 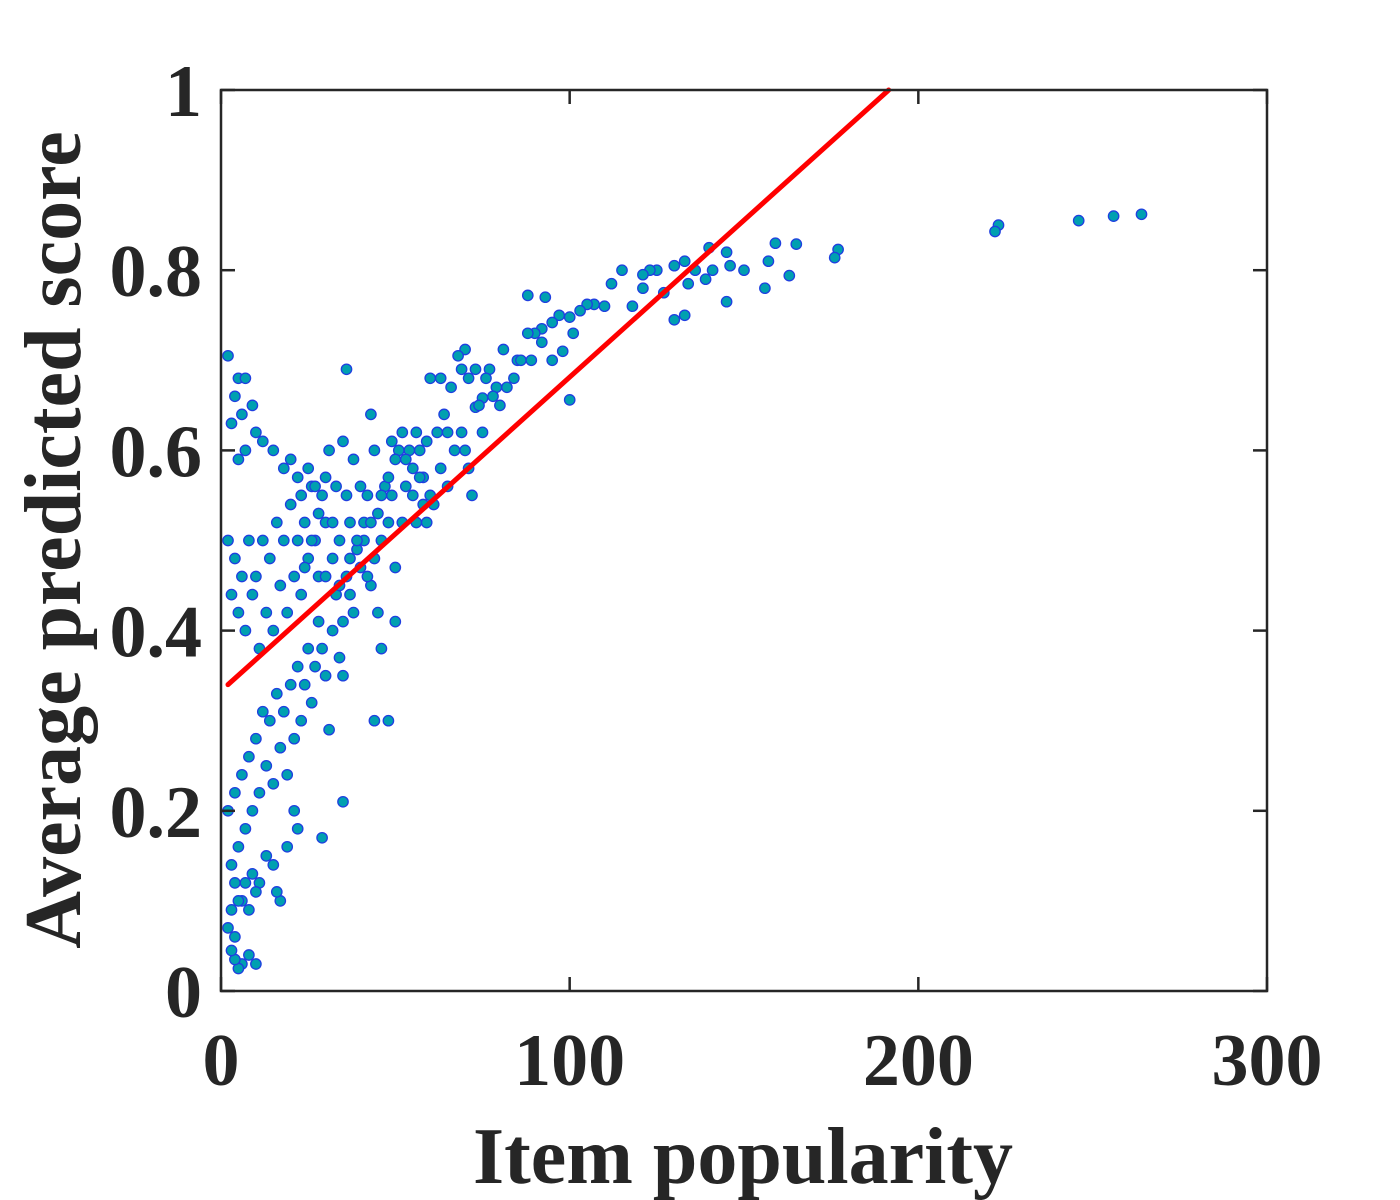 What do you see at coordinates (156, 272) in the screenshot?
I see `y-tick-label: 0.8` at bounding box center [156, 272].